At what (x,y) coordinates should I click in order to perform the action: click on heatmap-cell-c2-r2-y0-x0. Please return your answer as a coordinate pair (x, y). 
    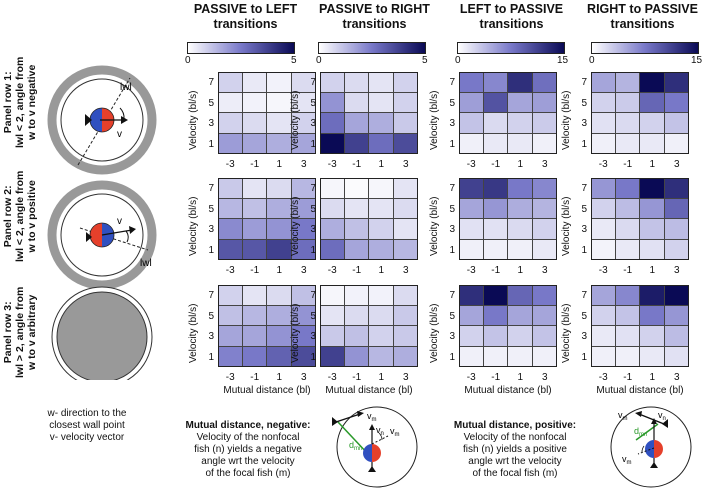
    Looking at the image, I should click on (332, 188).